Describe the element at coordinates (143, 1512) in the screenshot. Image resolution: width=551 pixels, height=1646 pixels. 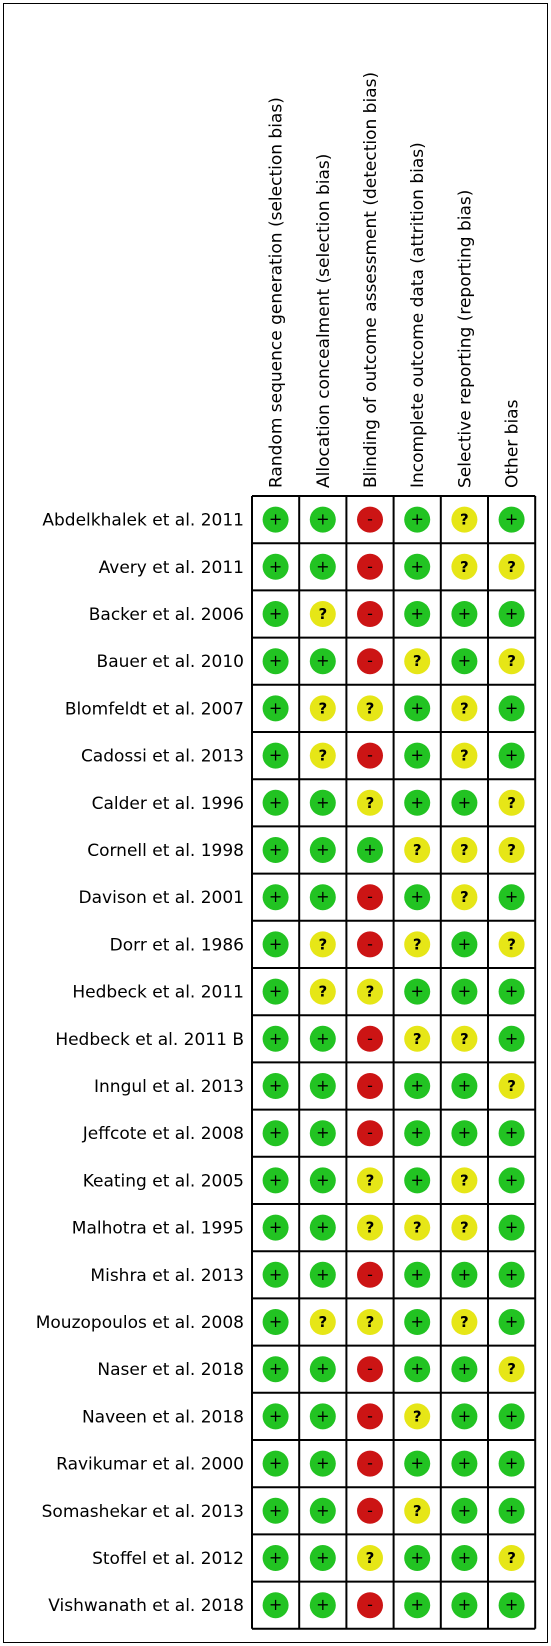
I see `study-label: Somashekar et al. 2013` at that location.